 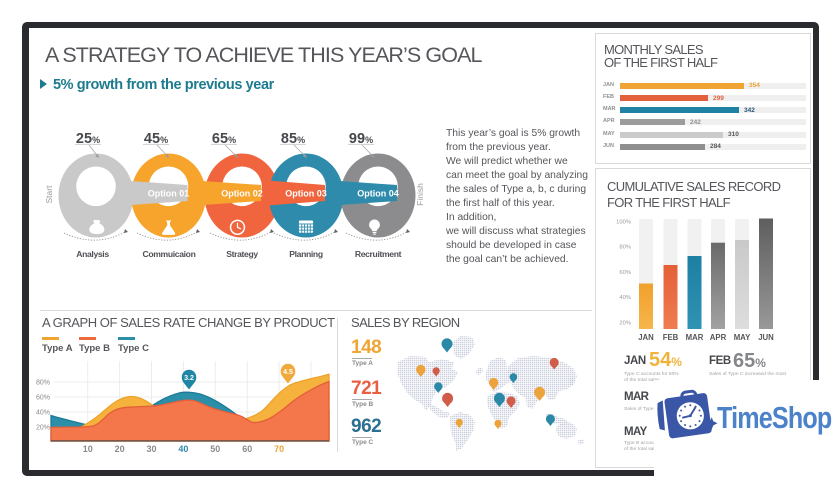 What do you see at coordinates (378, 254) in the screenshot?
I see `svg-text: Recruitment` at bounding box center [378, 254].